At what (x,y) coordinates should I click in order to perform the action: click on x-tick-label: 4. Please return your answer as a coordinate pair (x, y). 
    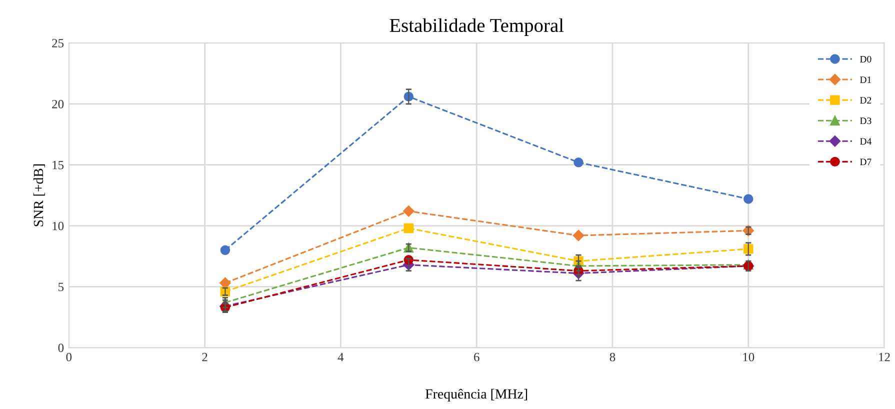
    Looking at the image, I should click on (341, 357).